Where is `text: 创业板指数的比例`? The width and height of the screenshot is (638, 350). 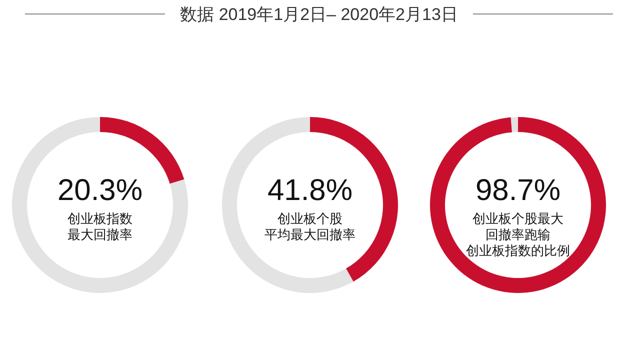
text: 创业板指数的比例 is located at coordinates (518, 250).